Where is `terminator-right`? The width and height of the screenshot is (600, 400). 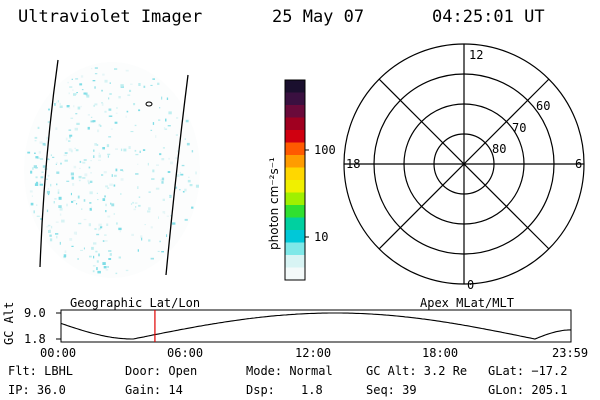
terminator-right is located at coordinates (177, 175).